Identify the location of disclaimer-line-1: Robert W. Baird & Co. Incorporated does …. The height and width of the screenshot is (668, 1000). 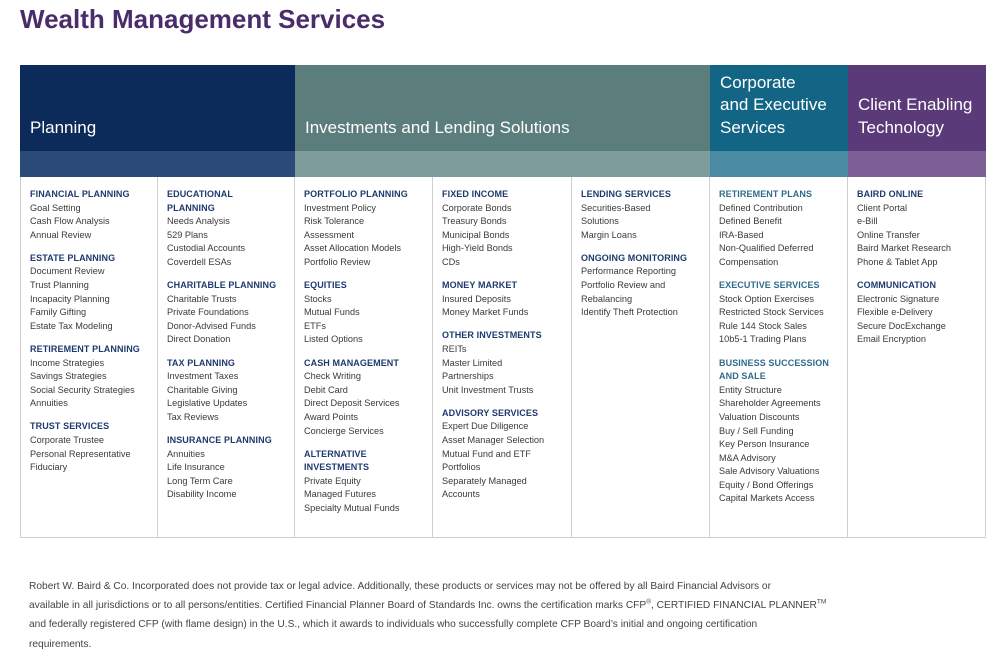
(400, 586).